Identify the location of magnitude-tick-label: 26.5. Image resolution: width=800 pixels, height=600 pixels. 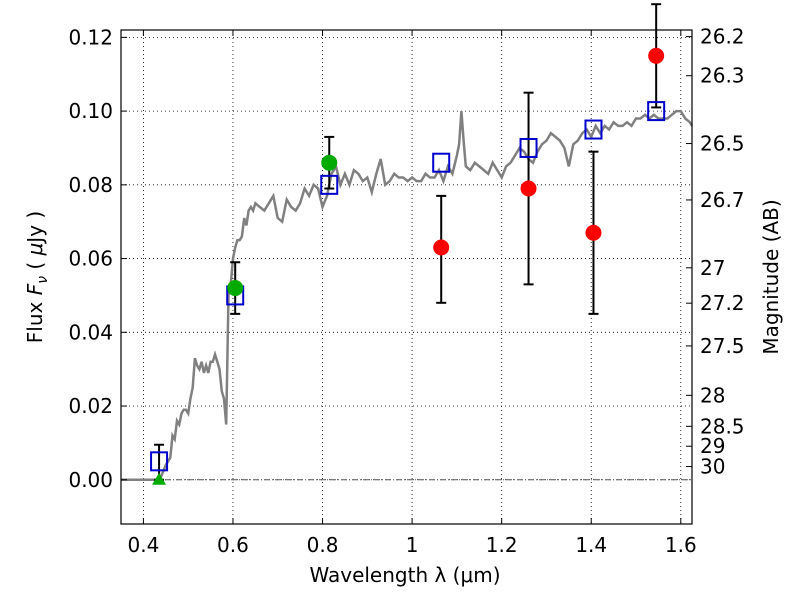
(722, 144).